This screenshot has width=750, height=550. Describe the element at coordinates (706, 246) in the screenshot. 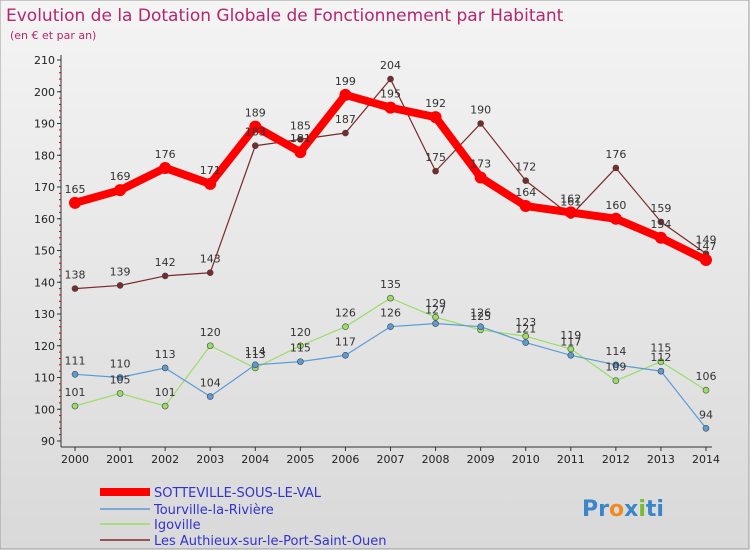

I see `data-label: 147` at that location.